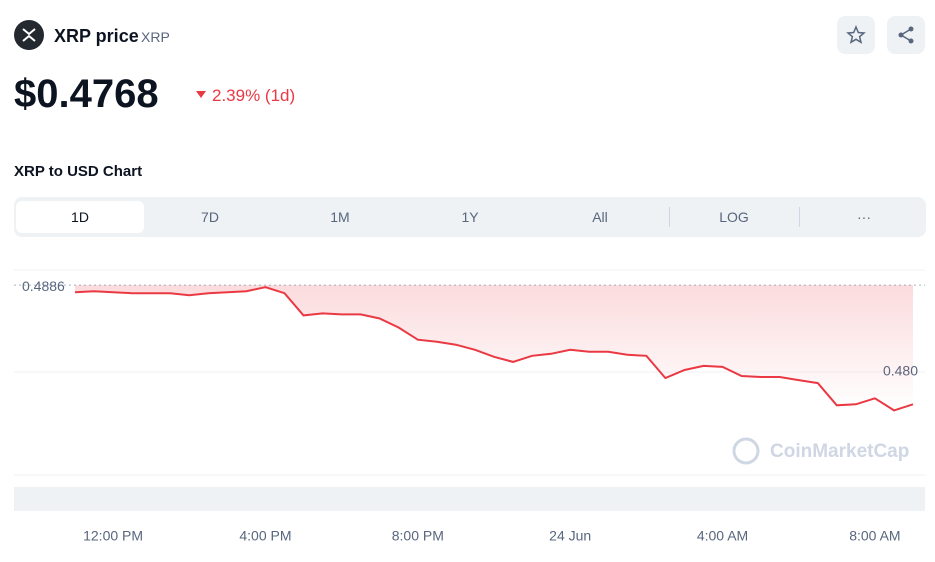  What do you see at coordinates (418, 536) in the screenshot?
I see `x-tick-label: 8:00 PM` at bounding box center [418, 536].